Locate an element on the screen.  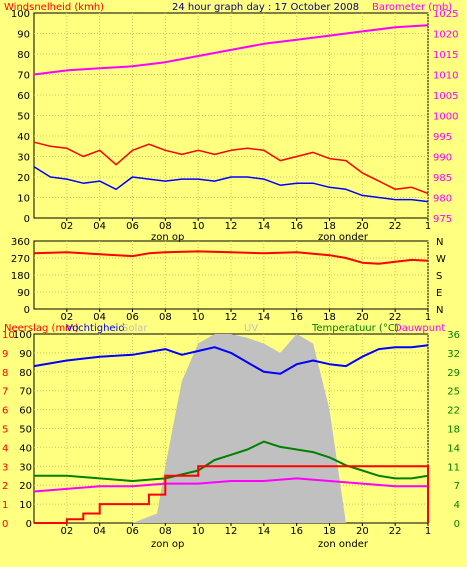
rain-y-tick-label: 9 is located at coordinates (5, 354).